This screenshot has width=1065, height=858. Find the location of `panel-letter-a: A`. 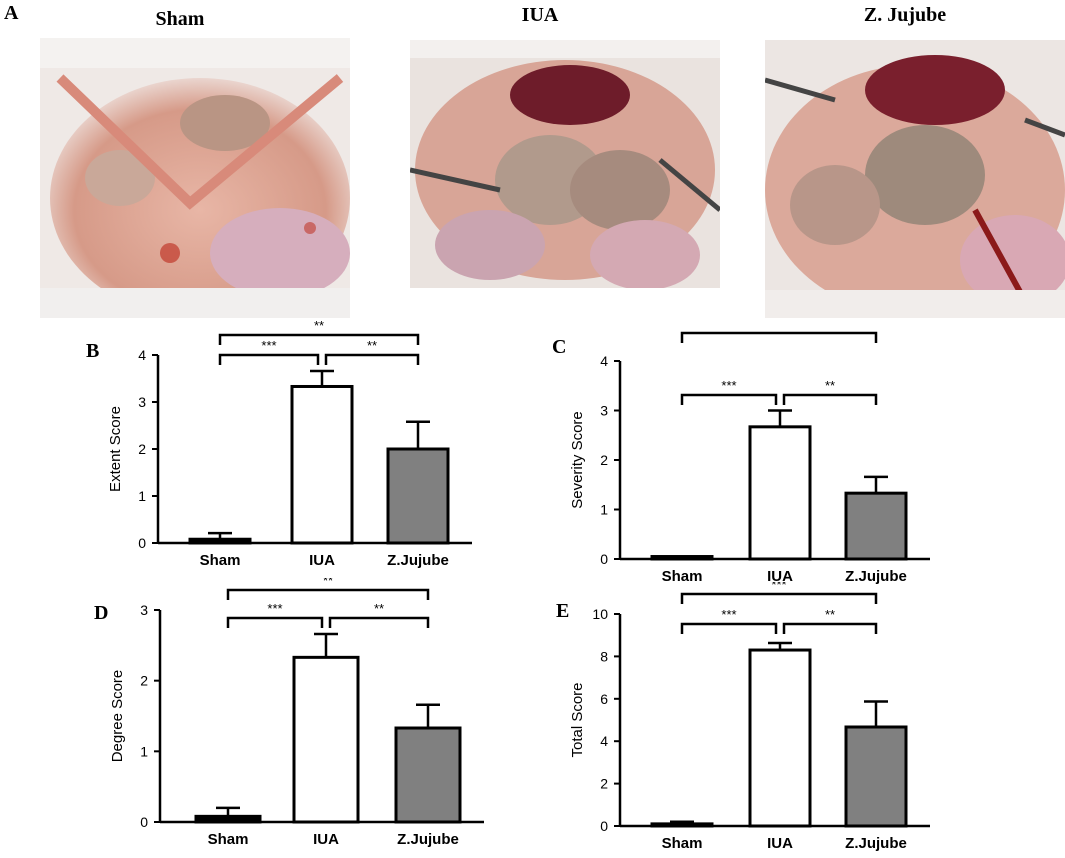

panel-letter-a: A is located at coordinates (11, 13).